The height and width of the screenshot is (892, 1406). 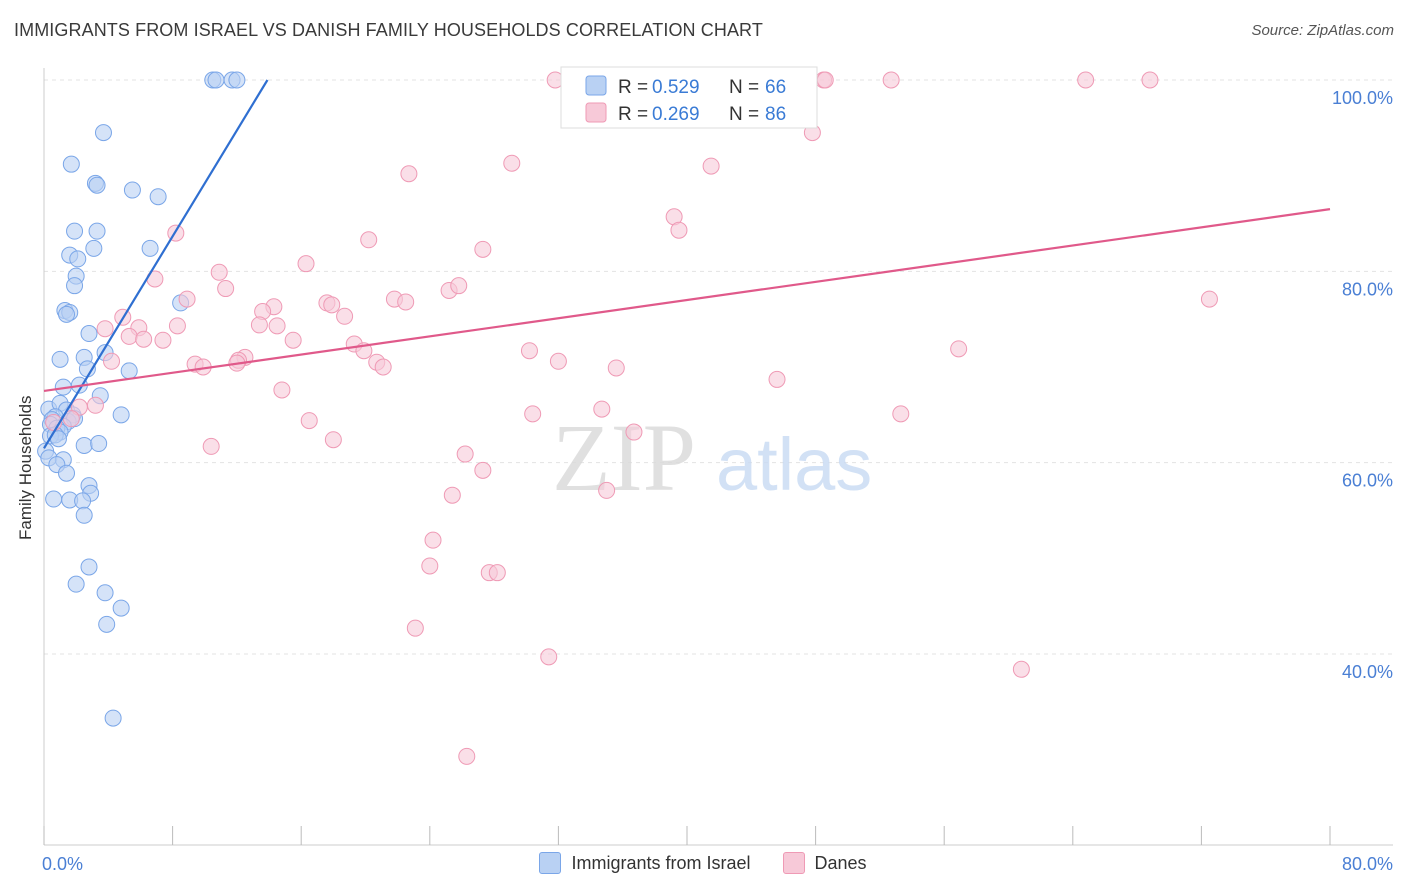 I want to click on legend-n-label-2: N =, so click(x=744, y=114).